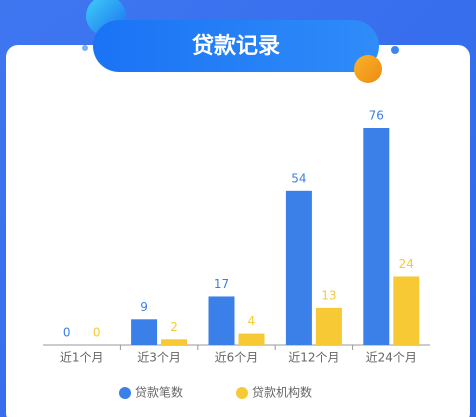 The image size is (476, 417). What do you see at coordinates (282, 392) in the screenshot?
I see `legend-label: 贷款机构数` at bounding box center [282, 392].